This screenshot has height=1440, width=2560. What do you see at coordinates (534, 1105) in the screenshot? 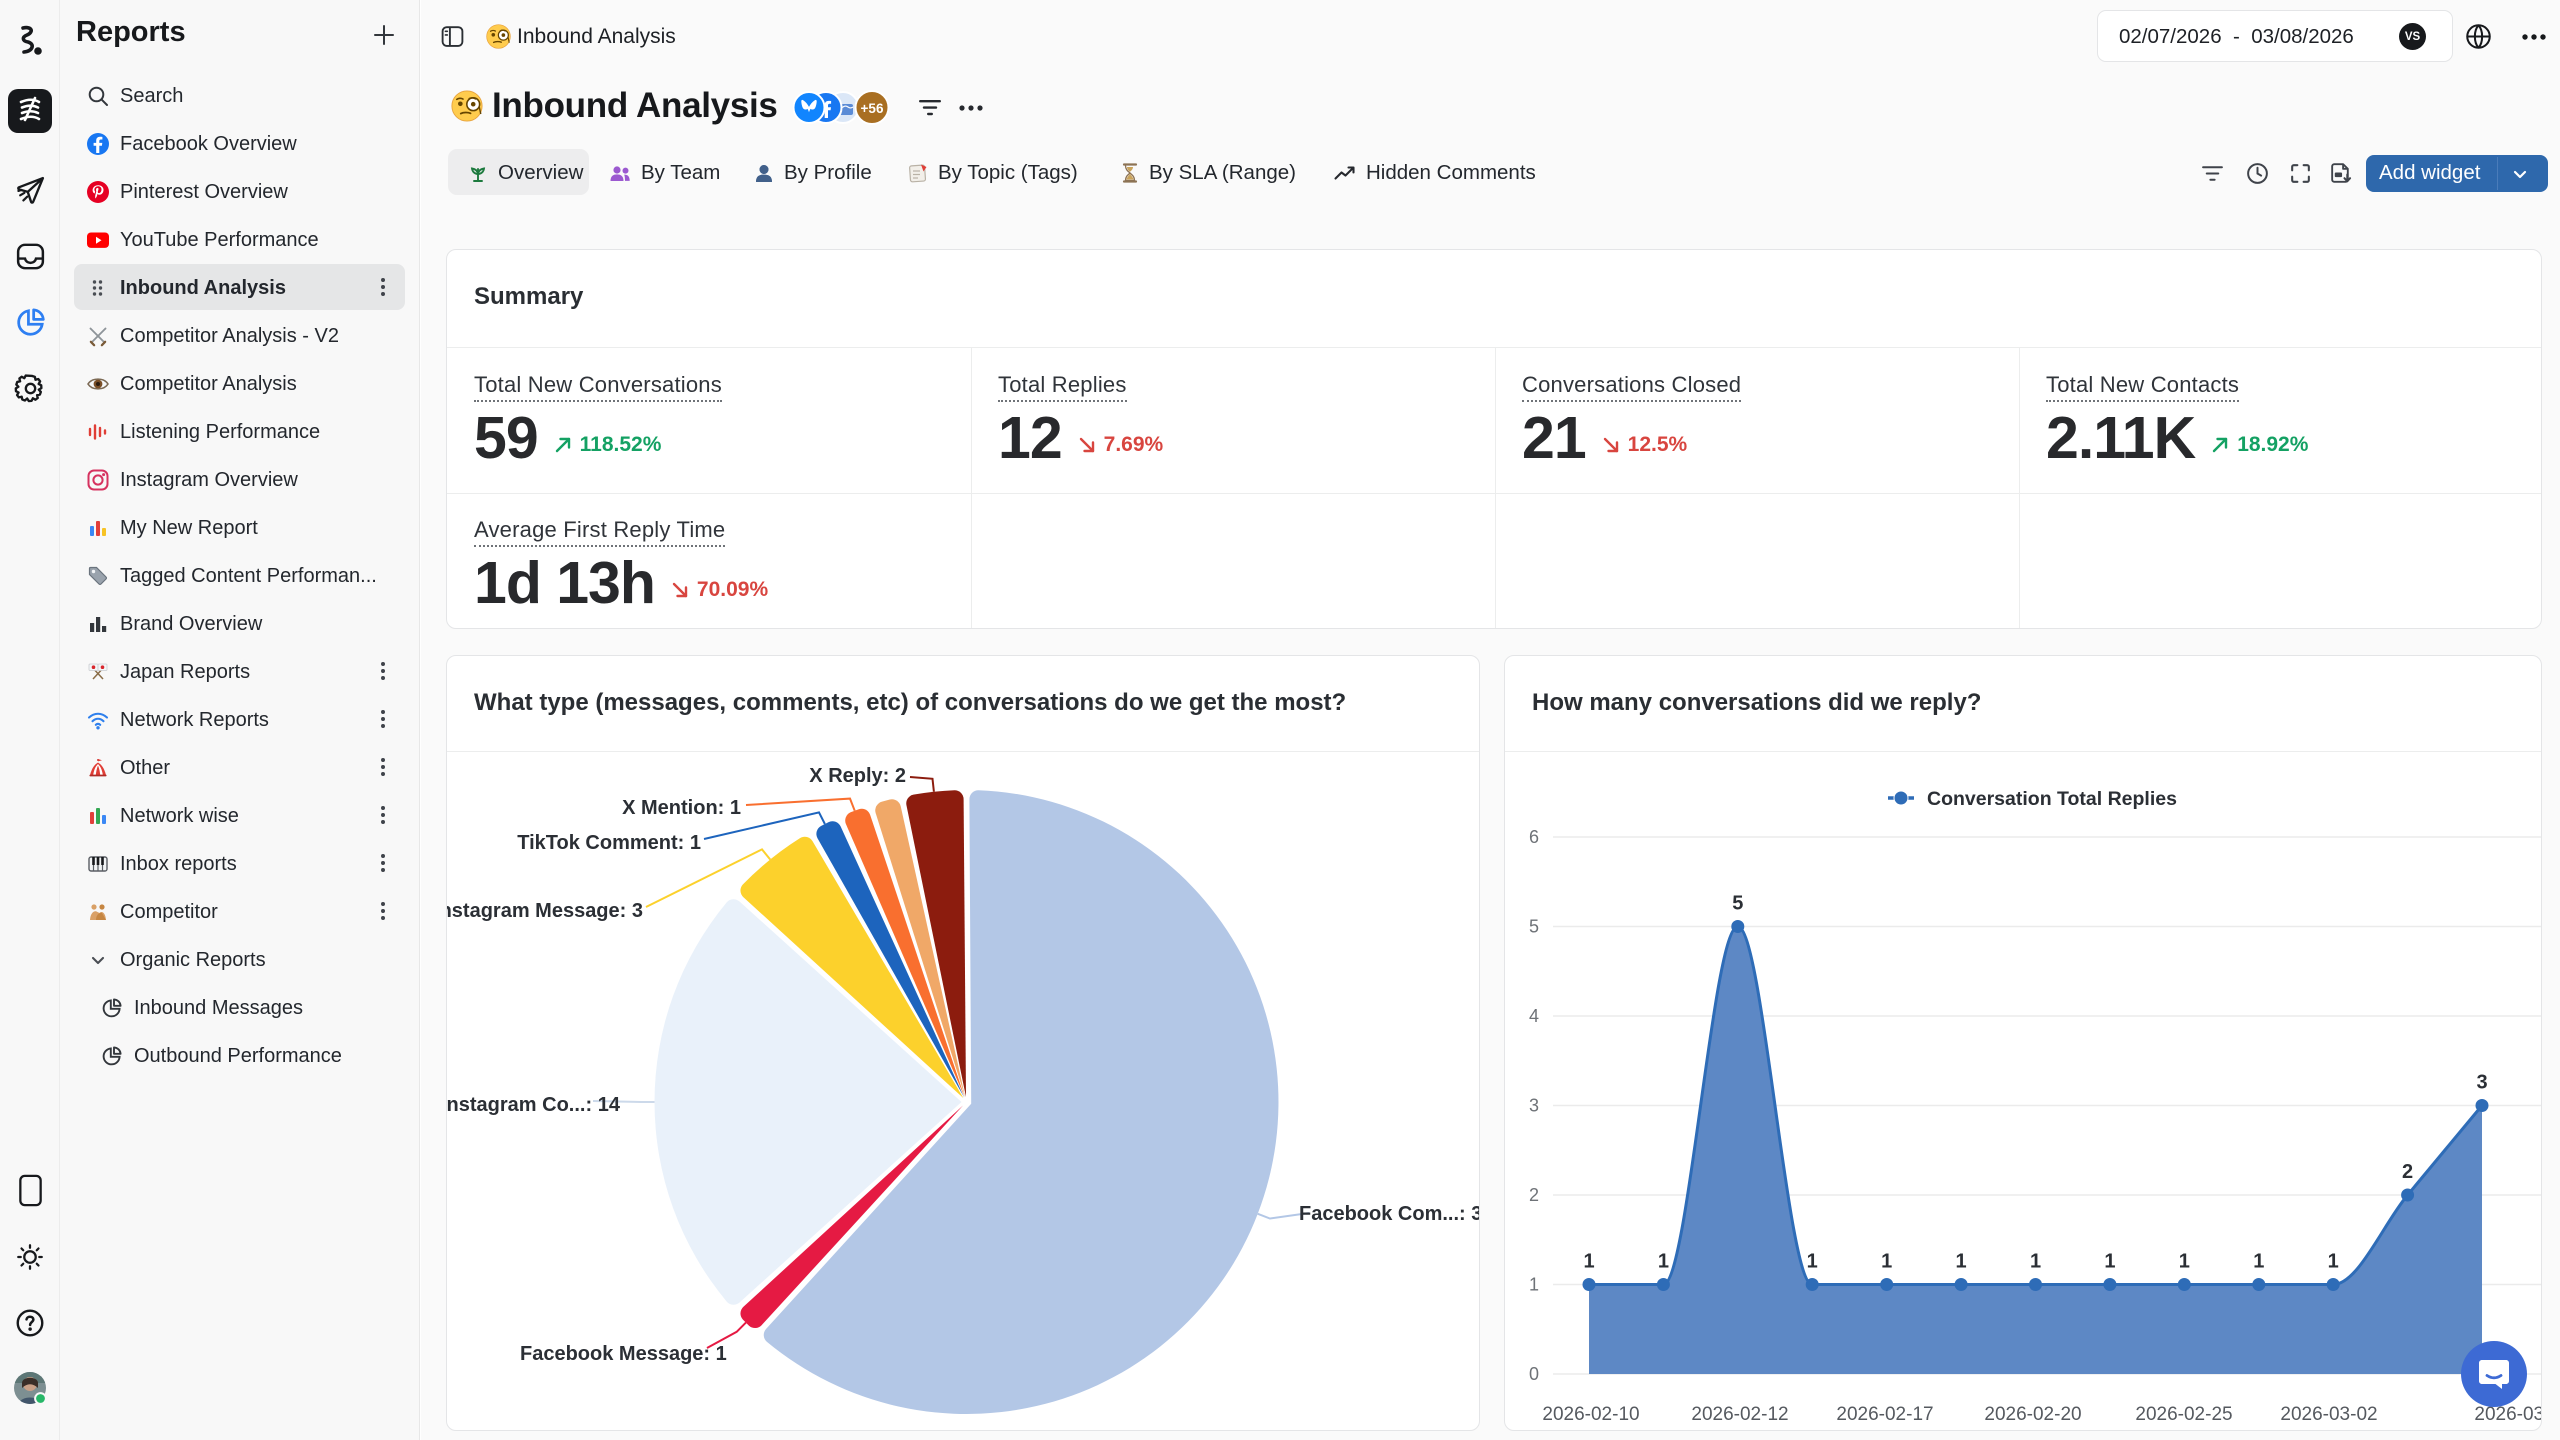
I see `svg-text: Instagram Co...: 14` at bounding box center [534, 1105].